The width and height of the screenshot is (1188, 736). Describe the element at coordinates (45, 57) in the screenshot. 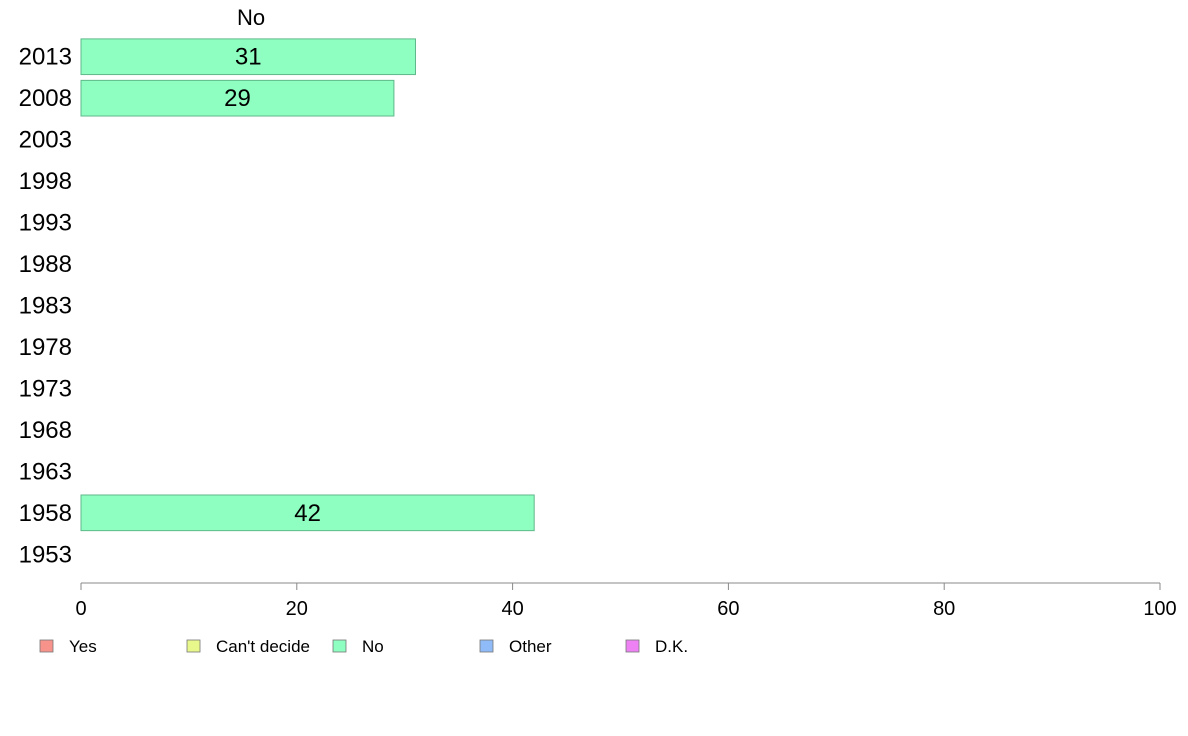

I see `y-tick-label-2013: 2013` at that location.